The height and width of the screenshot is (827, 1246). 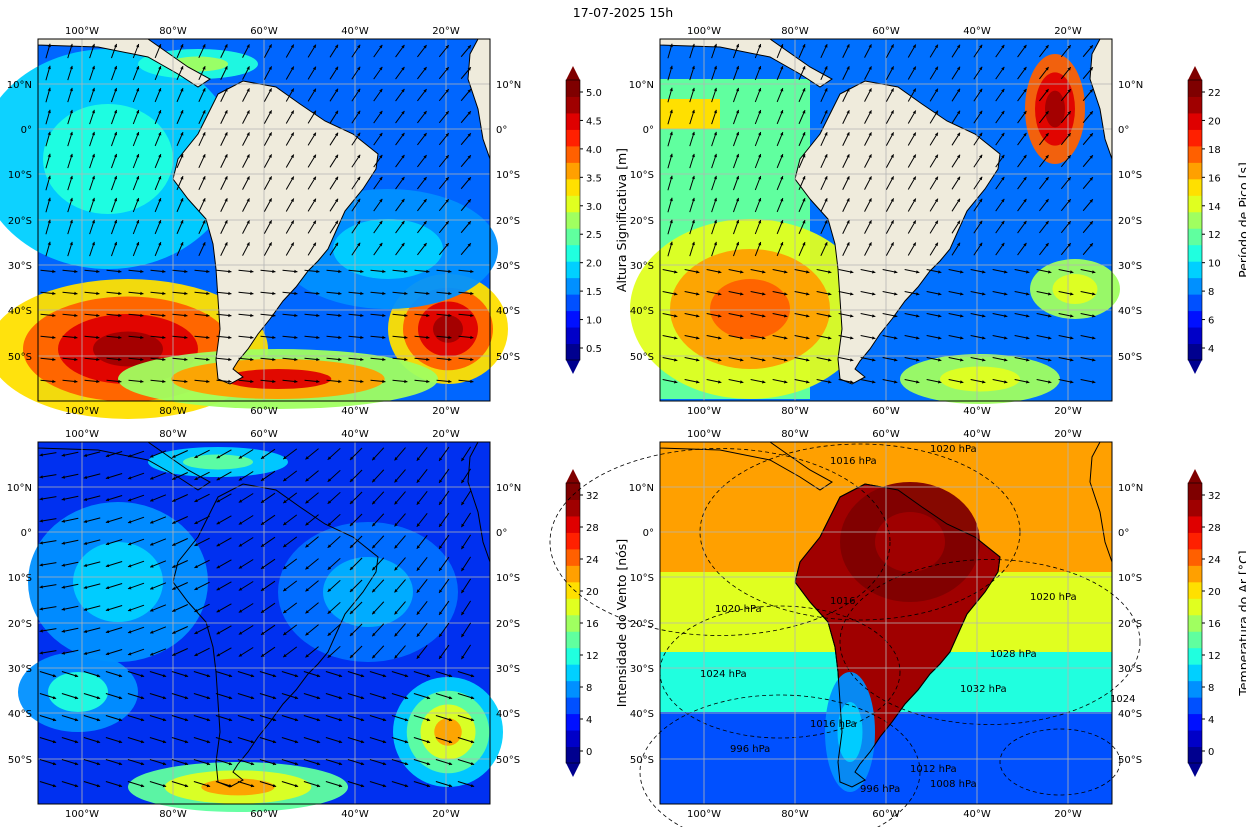 What do you see at coordinates (1068, 814) in the screenshot?
I see `lon-label-bottom: 20°W` at bounding box center [1068, 814].